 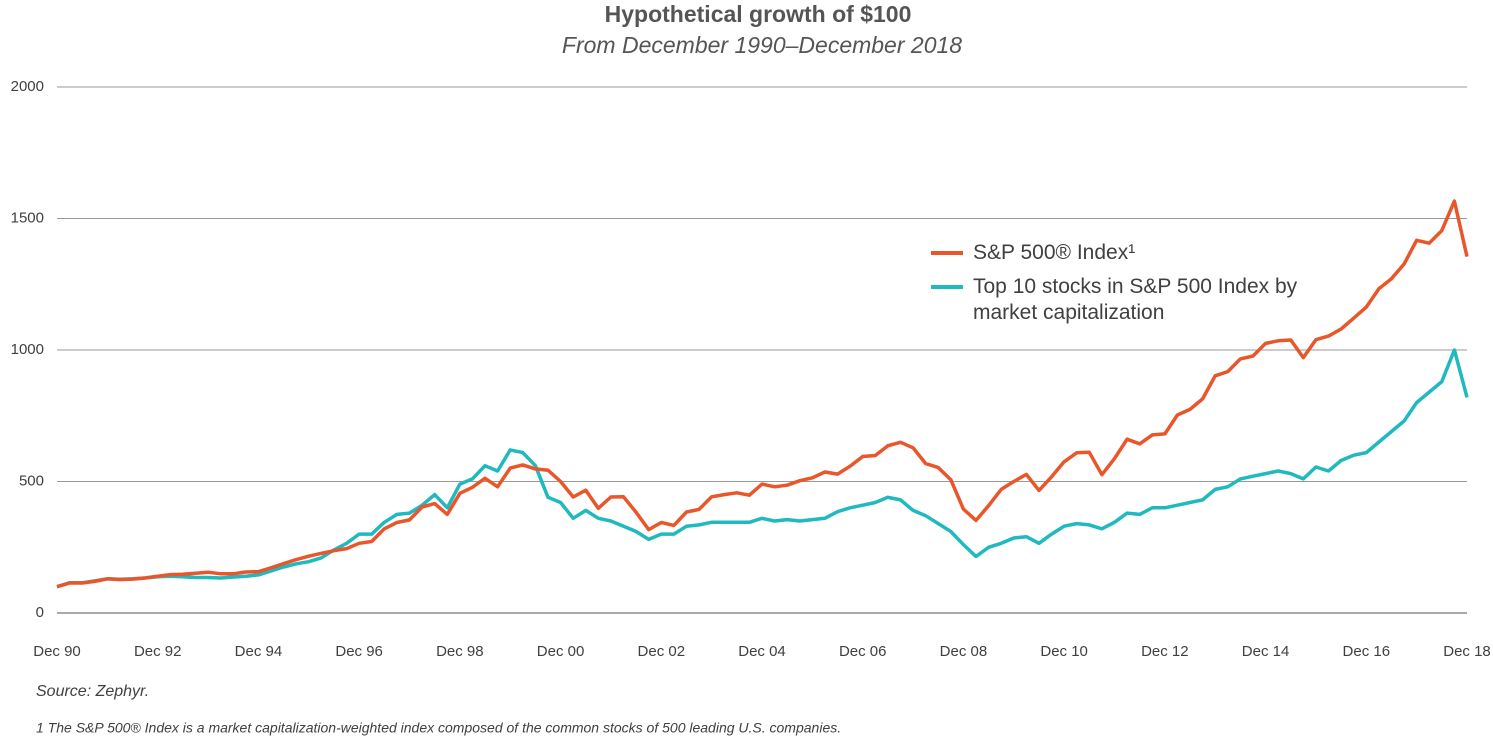 What do you see at coordinates (1165, 651) in the screenshot?
I see `x-tick-label: Dec 12` at bounding box center [1165, 651].